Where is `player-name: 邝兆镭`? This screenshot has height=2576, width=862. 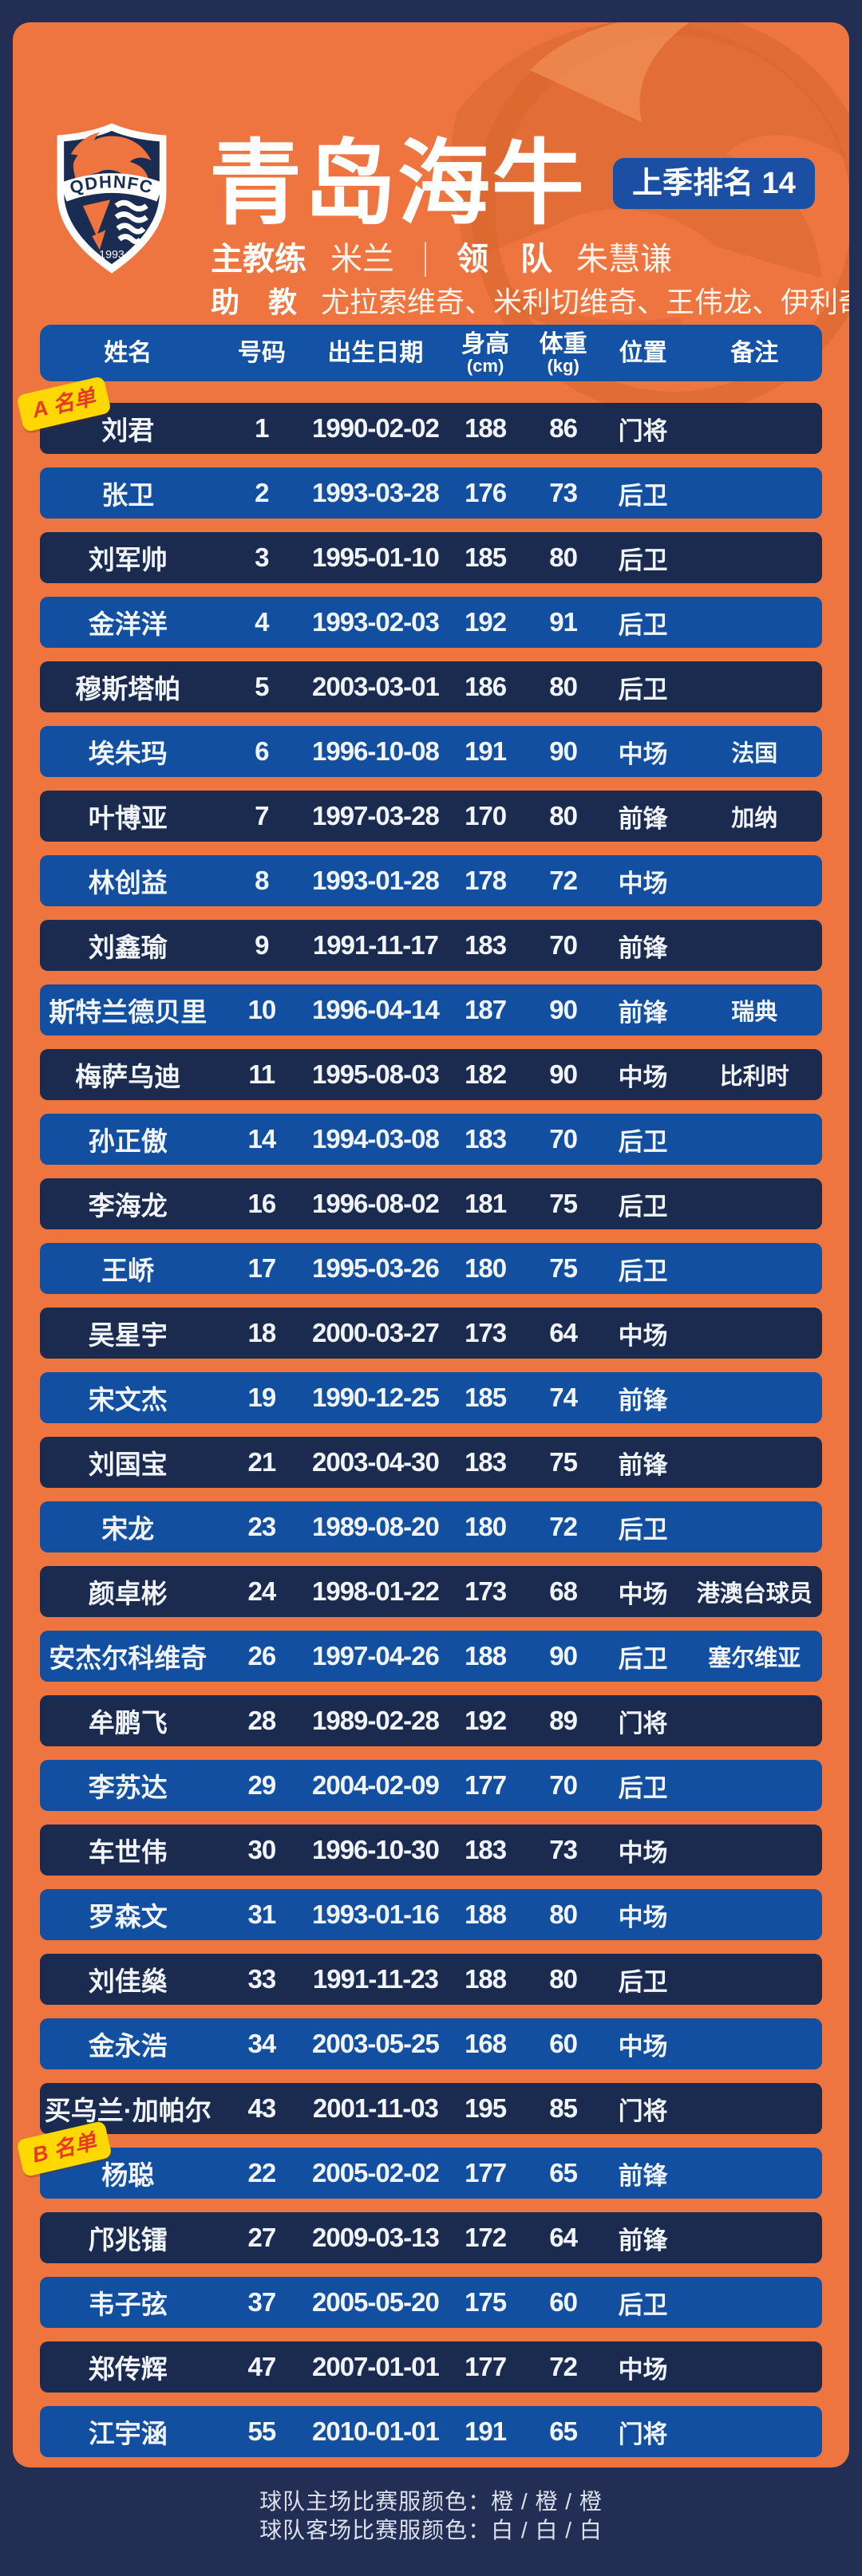 player-name: 邝兆镭 is located at coordinates (128, 2239).